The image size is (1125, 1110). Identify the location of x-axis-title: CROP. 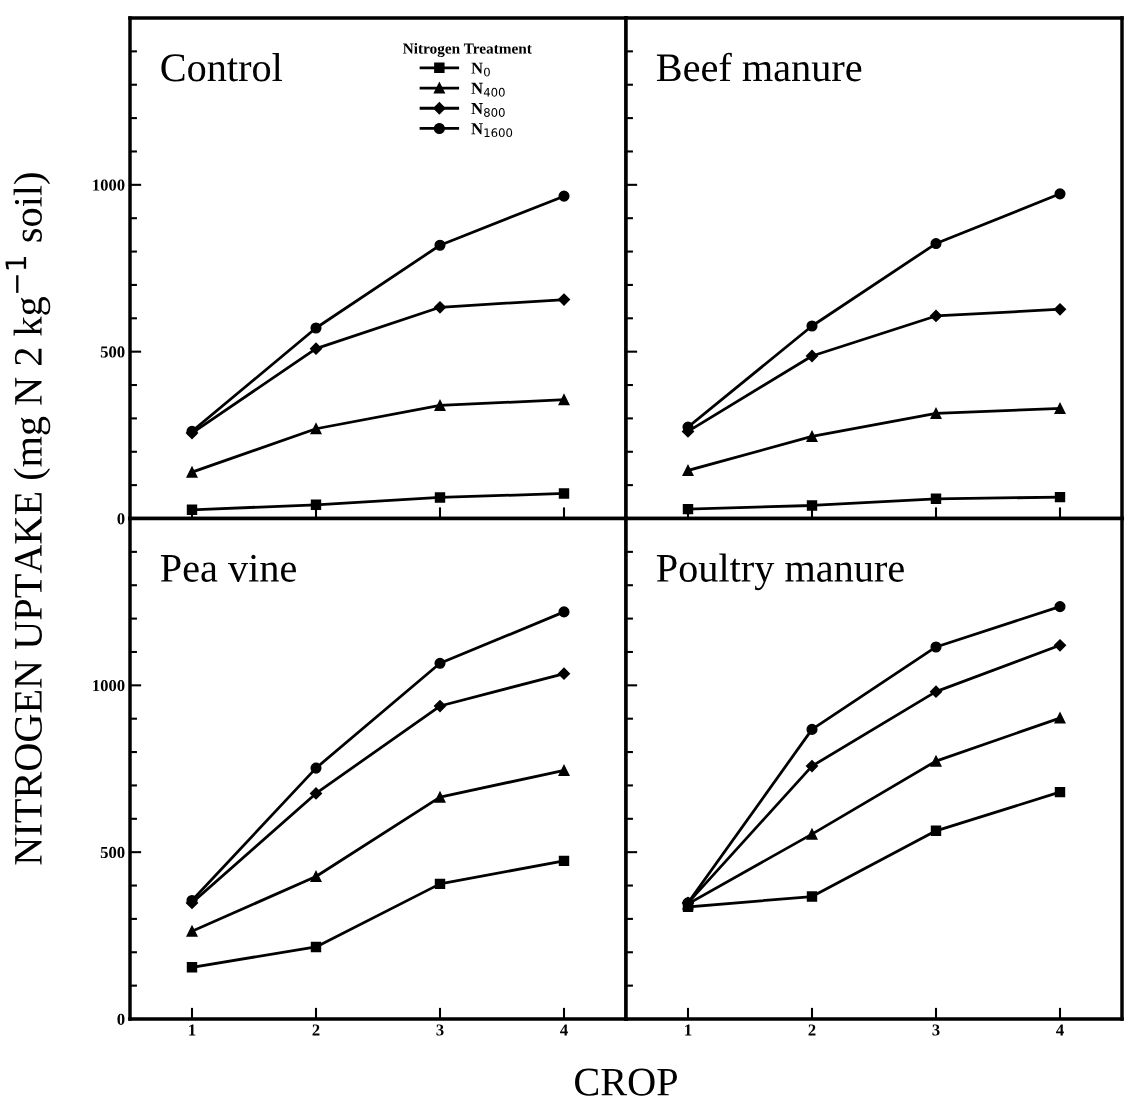
(626, 1082).